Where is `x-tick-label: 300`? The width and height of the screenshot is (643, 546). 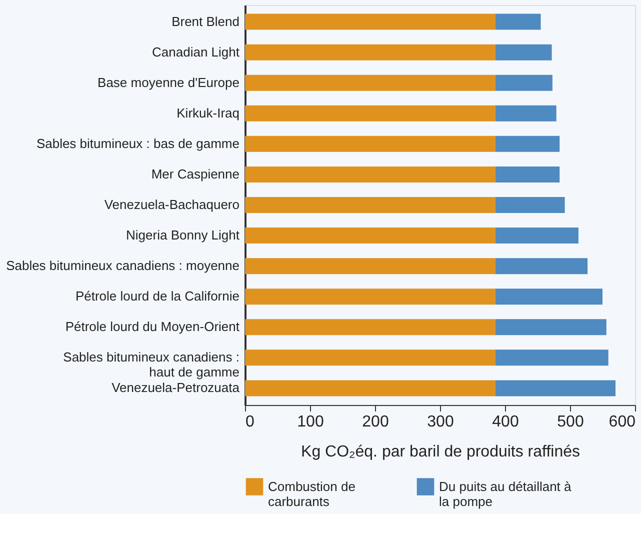
x-tick-label: 300 is located at coordinates (440, 422).